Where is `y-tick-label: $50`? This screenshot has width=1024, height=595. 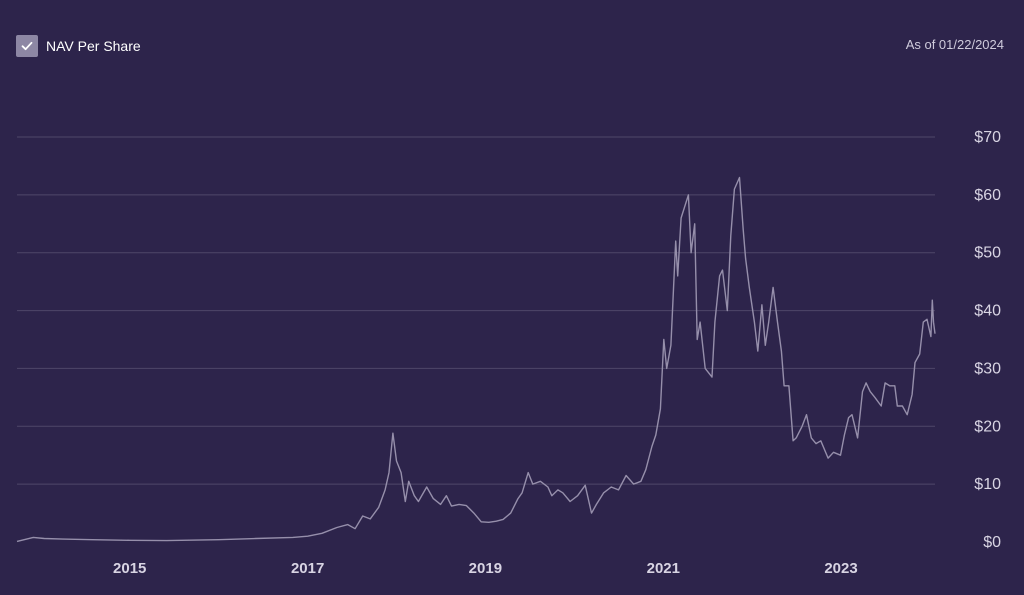
y-tick-label: $50 is located at coordinates (987, 253).